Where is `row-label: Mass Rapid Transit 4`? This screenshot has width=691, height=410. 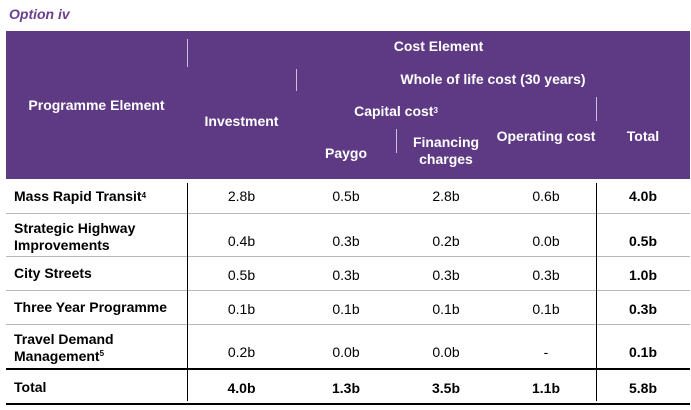
row-label: Mass Rapid Transit 4 is located at coordinates (80, 195).